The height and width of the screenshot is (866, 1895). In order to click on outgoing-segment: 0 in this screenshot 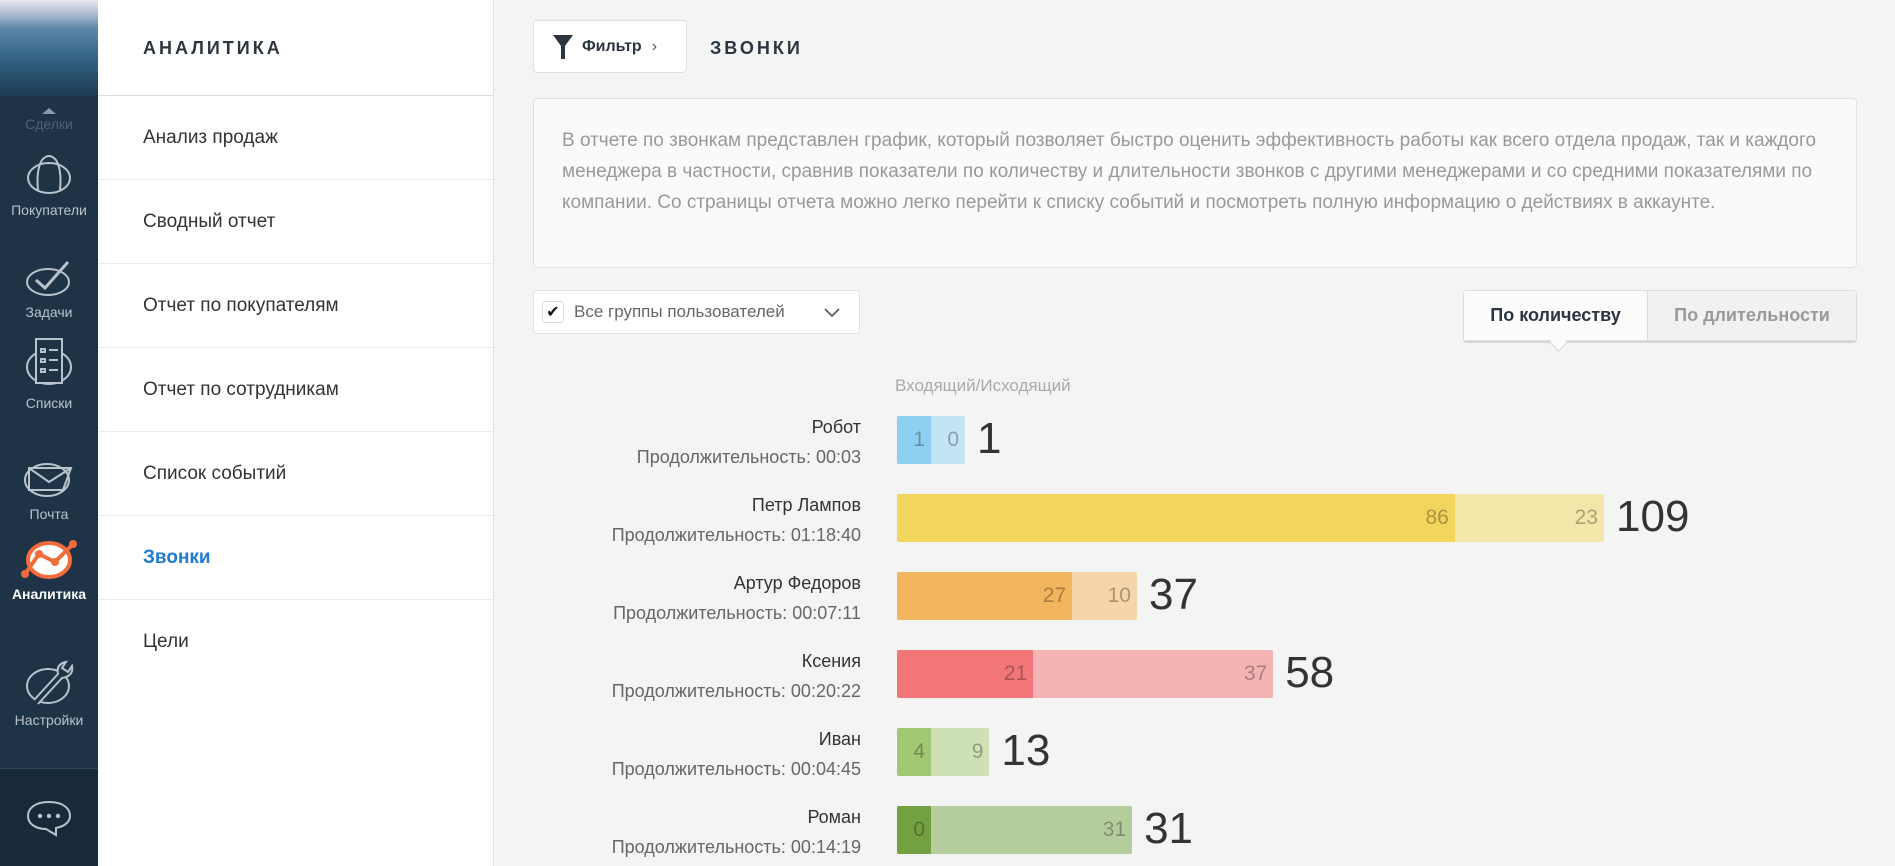, I will do `click(948, 440)`.